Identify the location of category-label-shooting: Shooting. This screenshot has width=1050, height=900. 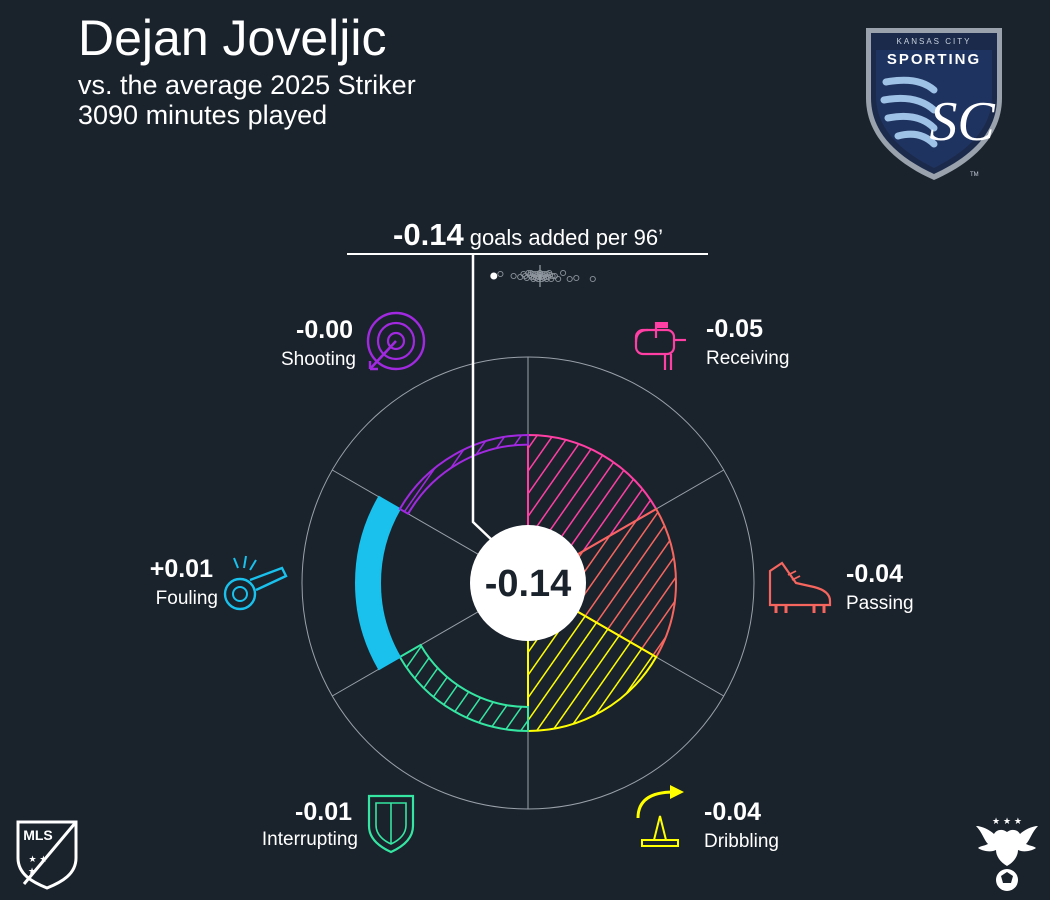
(318, 359).